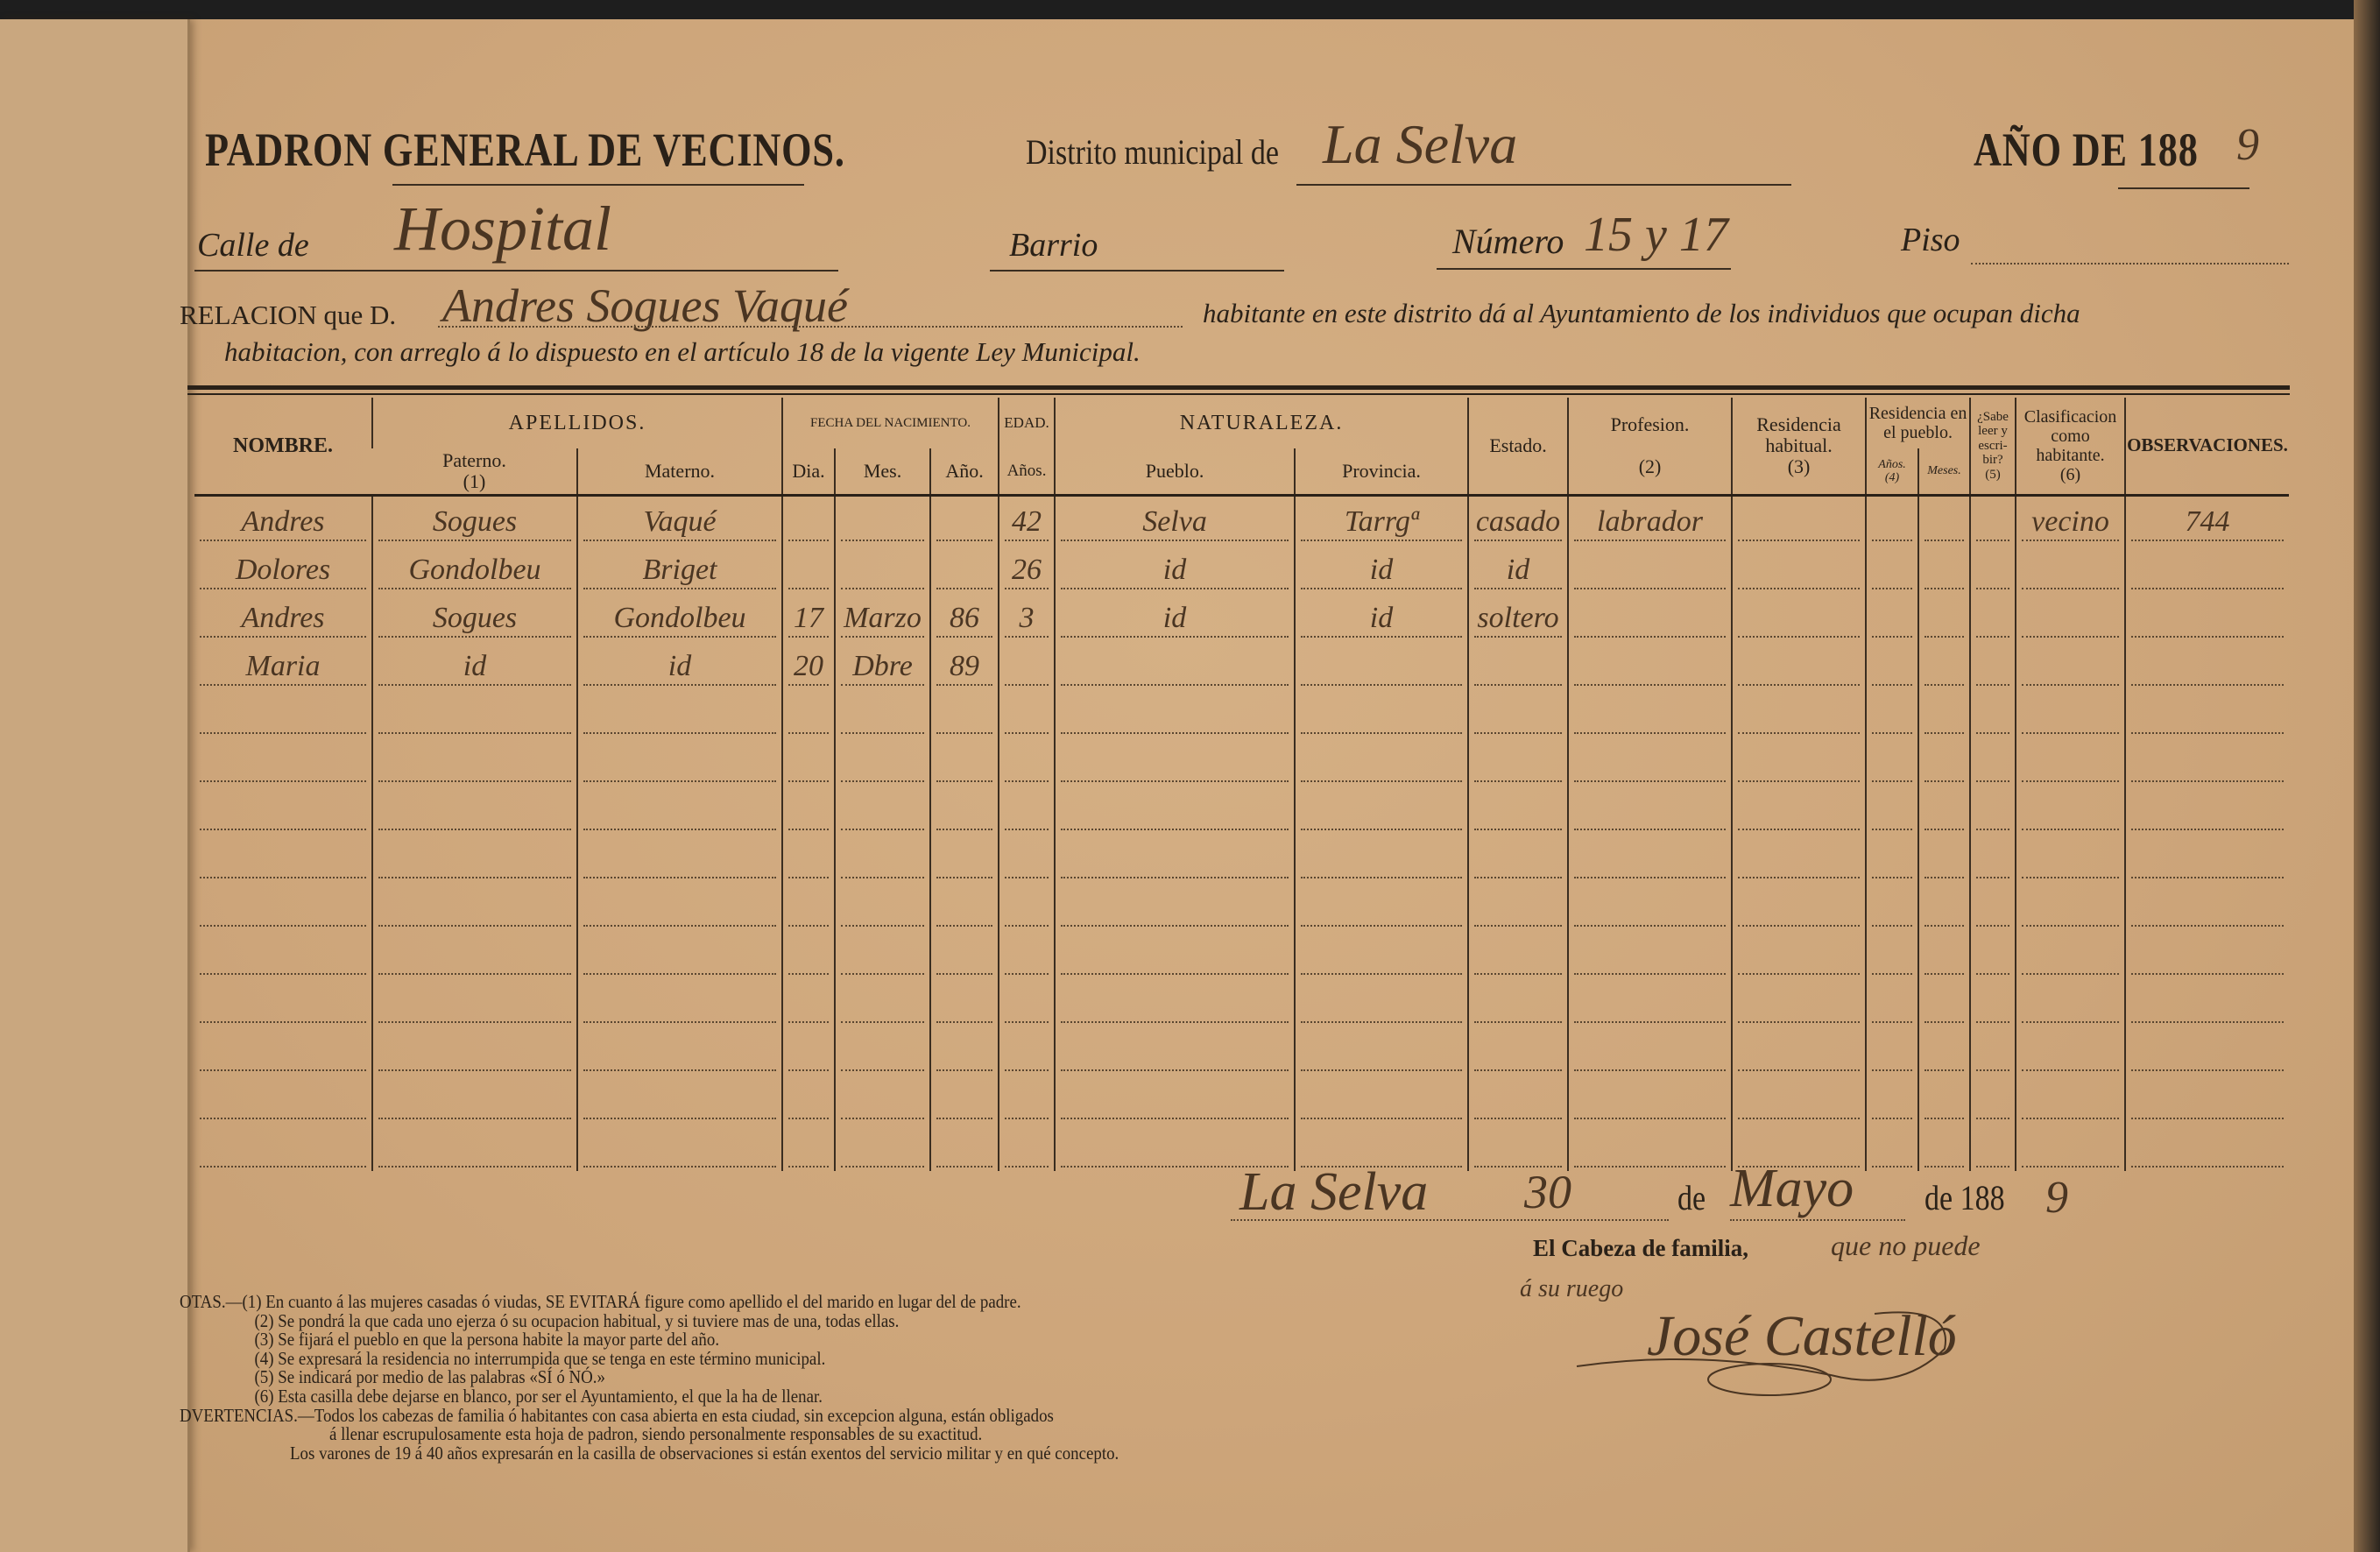 The image size is (2380, 1552). What do you see at coordinates (1650, 424) in the screenshot?
I see `profesion-label: Profesion.` at bounding box center [1650, 424].